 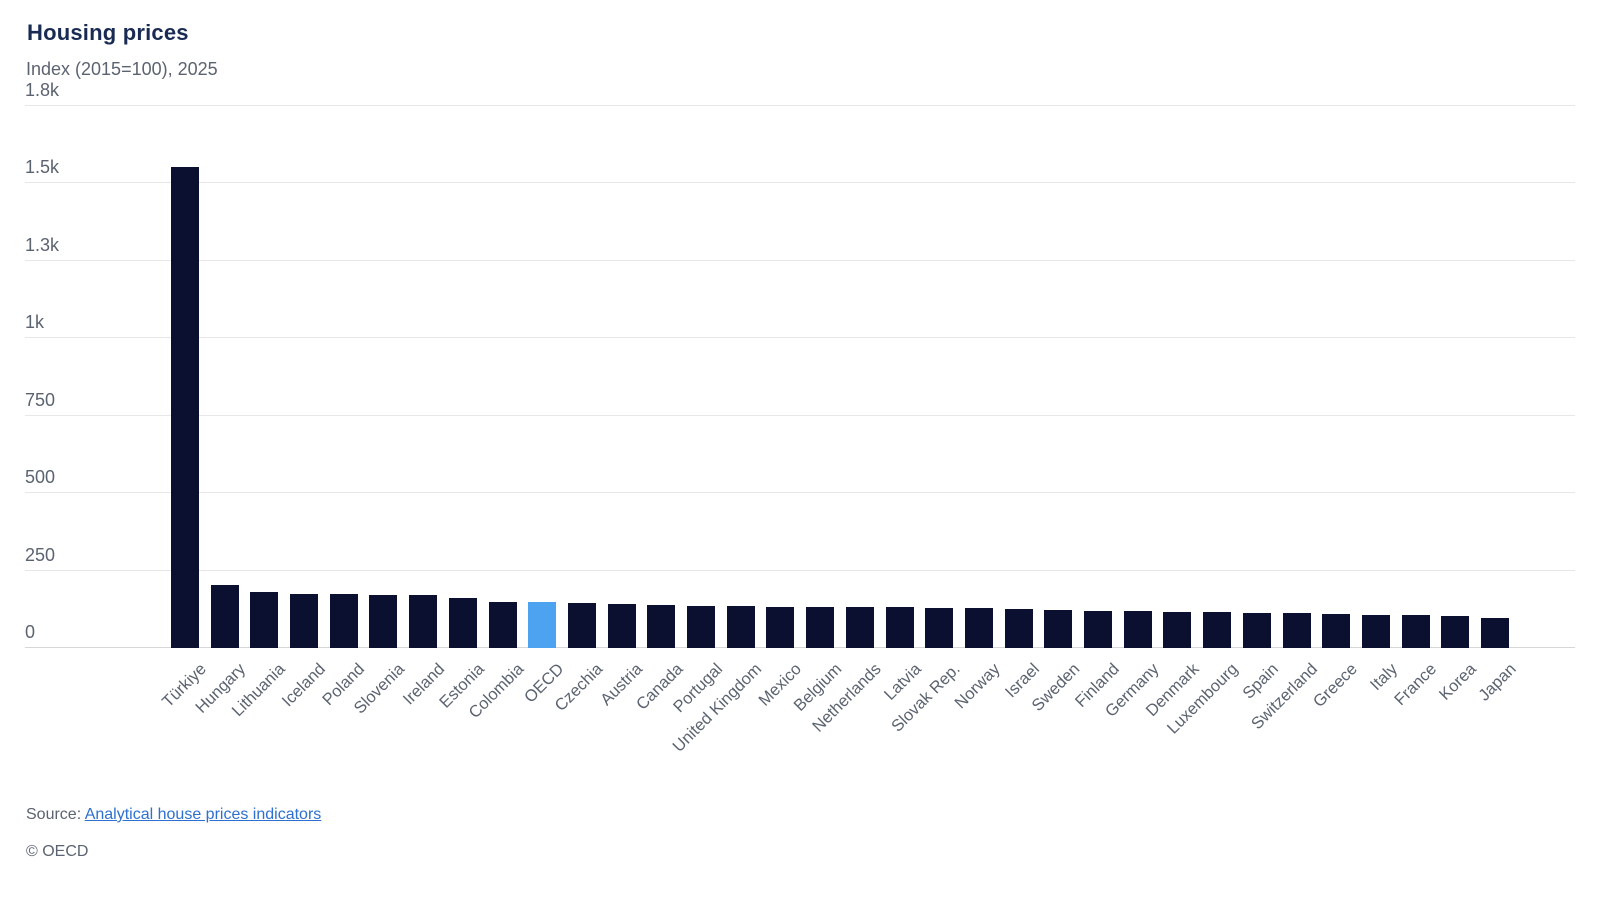 I want to click on bar-mexico, so click(x=780, y=627).